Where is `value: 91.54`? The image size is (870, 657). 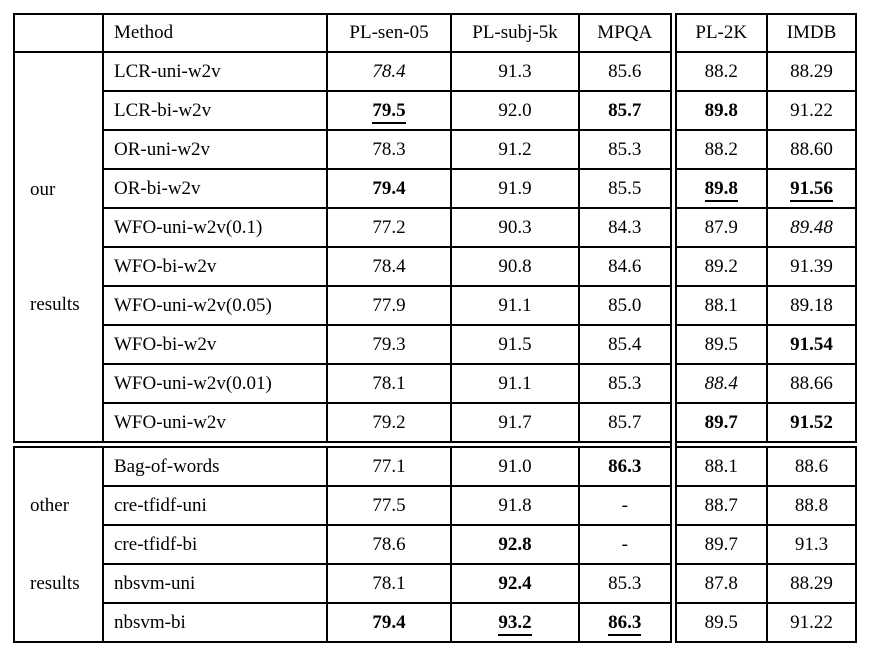
value: 91.54 is located at coordinates (811, 344).